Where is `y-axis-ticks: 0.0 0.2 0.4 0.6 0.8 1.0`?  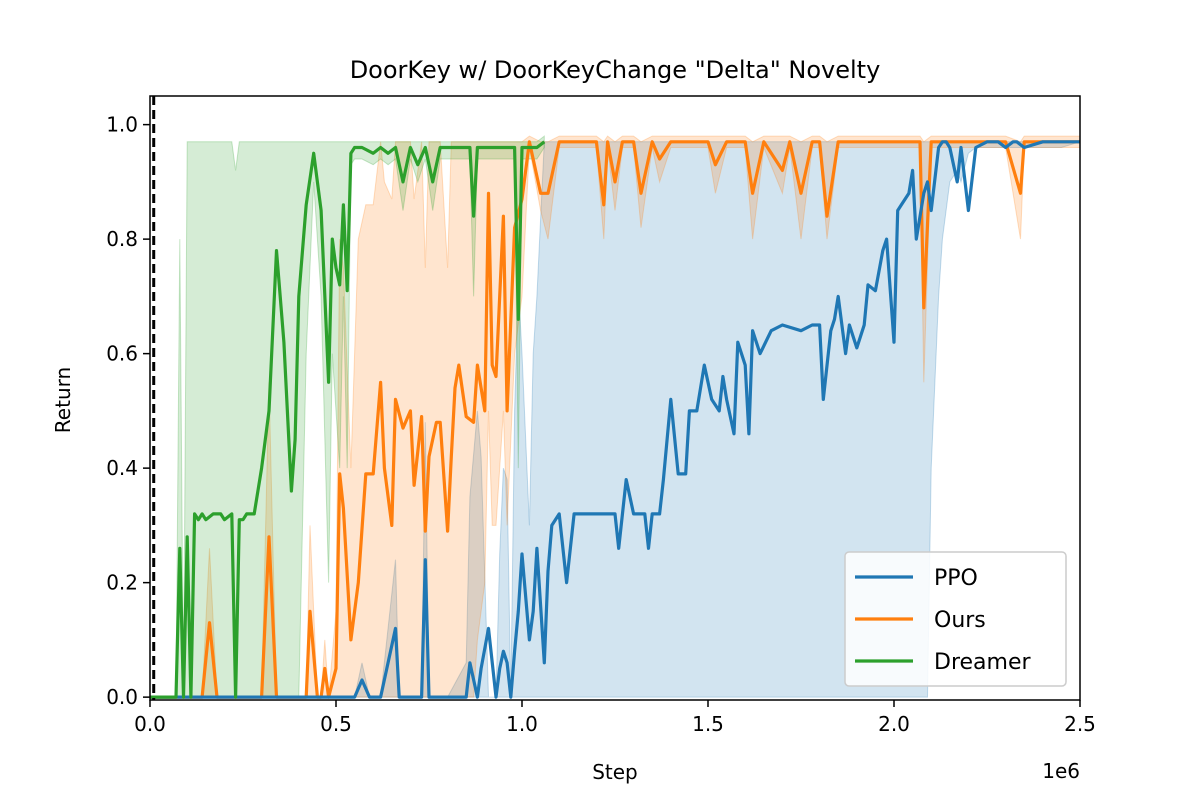 y-axis-ticks: 0.0 0.2 0.4 0.6 0.8 1.0 is located at coordinates (128, 411).